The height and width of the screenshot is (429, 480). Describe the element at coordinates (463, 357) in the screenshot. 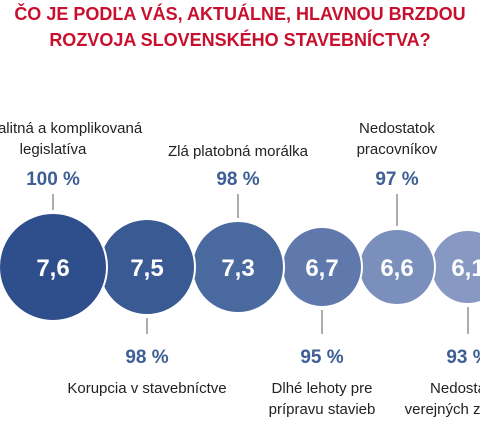

I see `percent-label-6: 93 %` at that location.